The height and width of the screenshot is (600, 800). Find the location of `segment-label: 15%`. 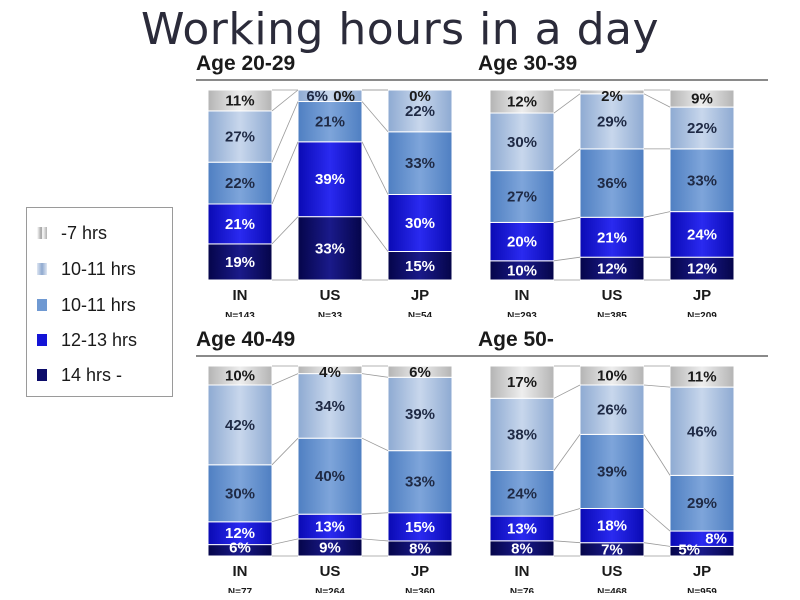

segment-label: 15% is located at coordinates (420, 527).